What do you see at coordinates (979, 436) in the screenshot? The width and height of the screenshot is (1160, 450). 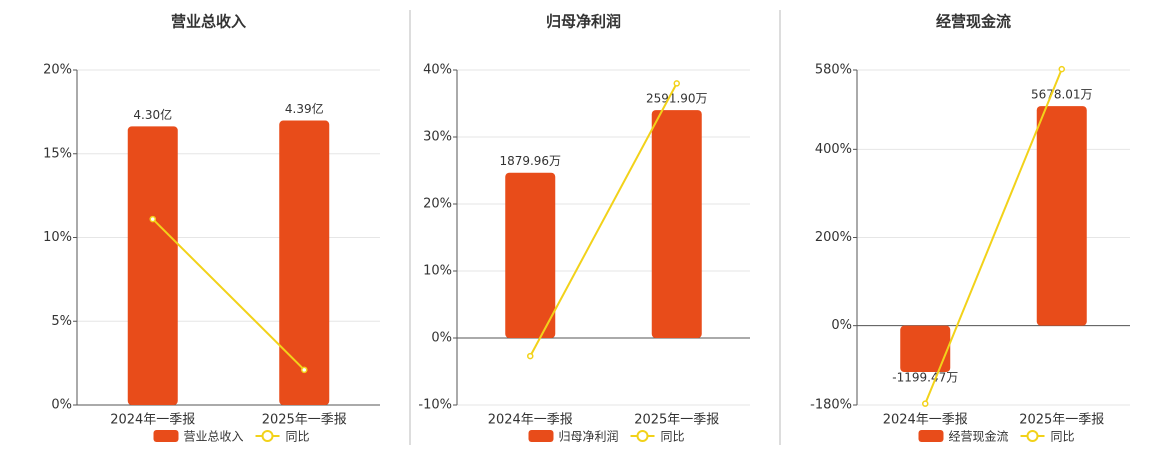 I see `legend-label: 经营现金流` at bounding box center [979, 436].